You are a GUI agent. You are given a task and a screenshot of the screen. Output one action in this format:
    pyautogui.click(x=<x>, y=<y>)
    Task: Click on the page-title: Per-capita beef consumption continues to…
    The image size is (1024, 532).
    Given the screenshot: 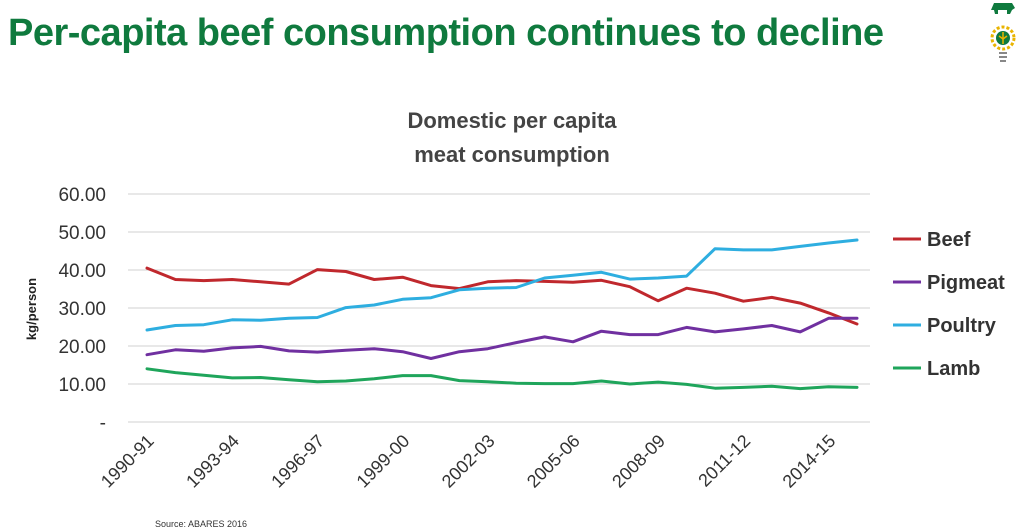 What is the action you would take?
    pyautogui.click(x=446, y=33)
    